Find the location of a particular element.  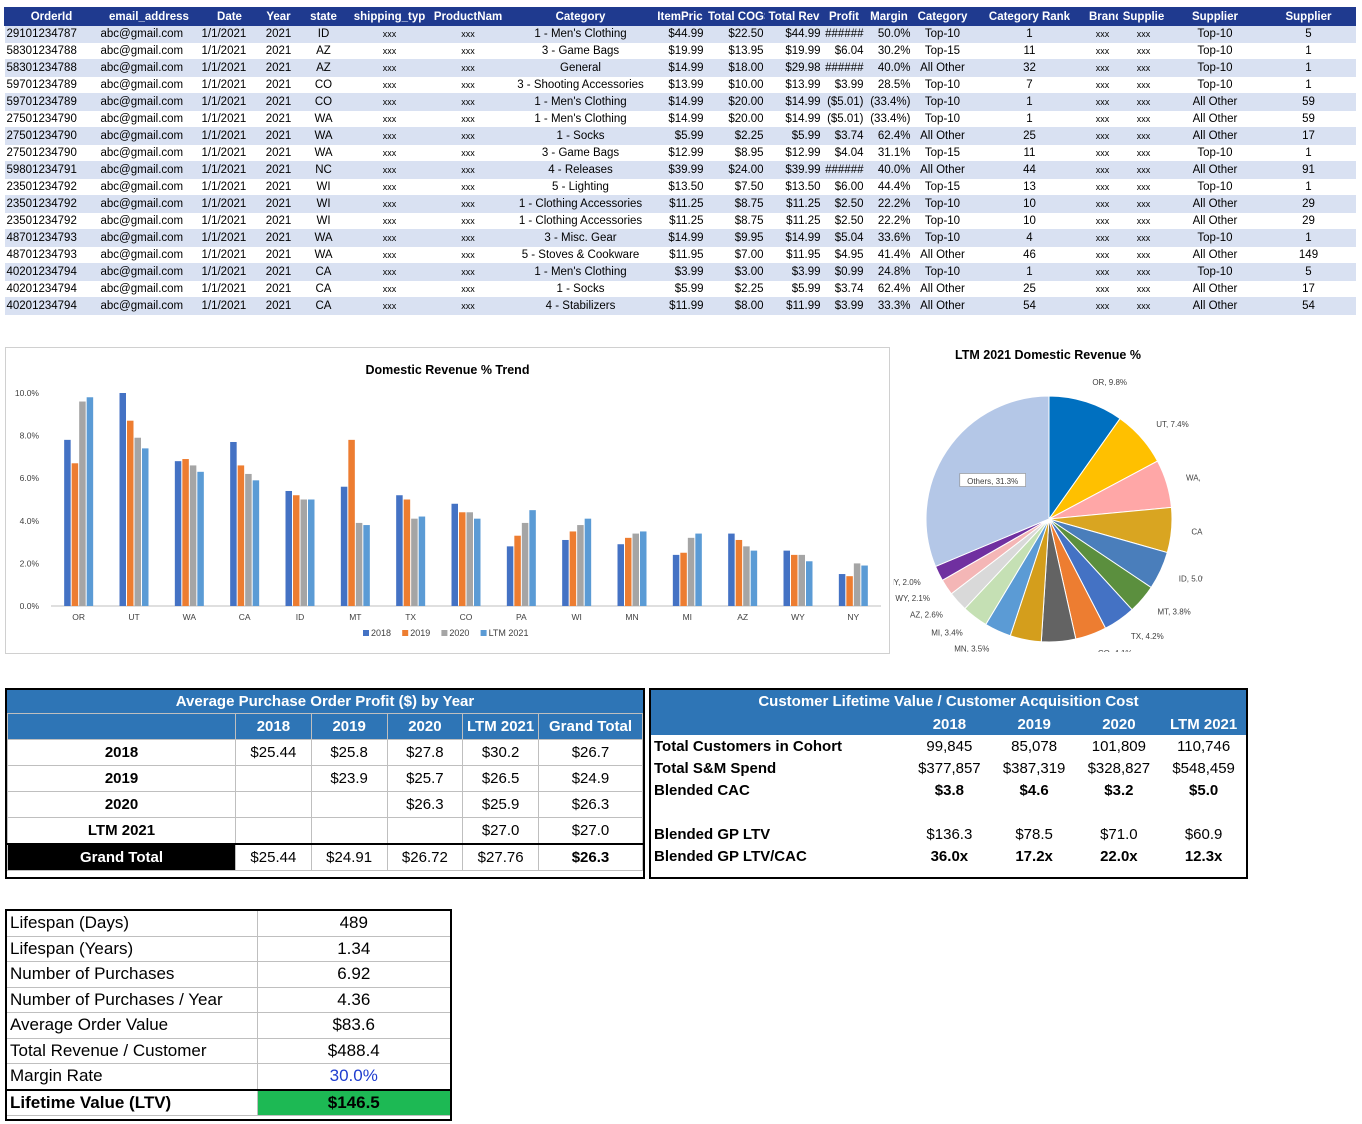

table-cell: 17 is located at coordinates (1308, 289).